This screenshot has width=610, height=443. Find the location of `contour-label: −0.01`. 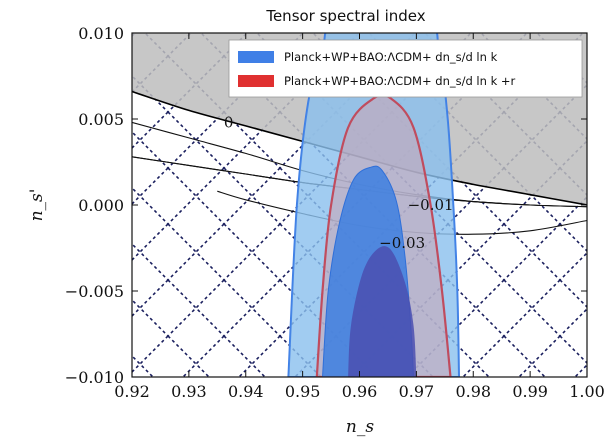

contour-label: −0.01 is located at coordinates (431, 205).